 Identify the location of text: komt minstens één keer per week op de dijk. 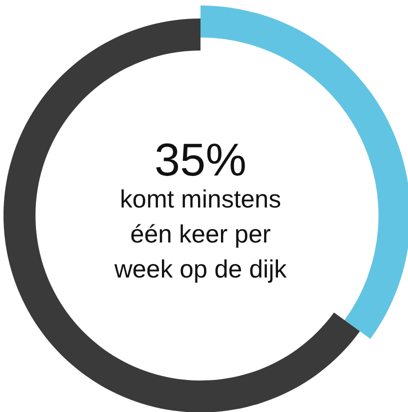
(200, 235).